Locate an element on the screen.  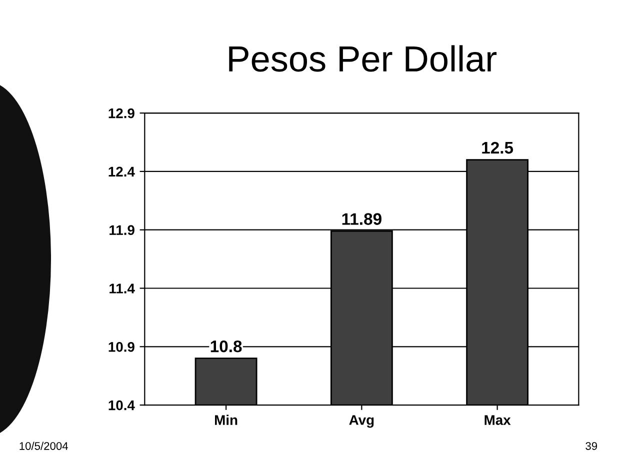
x-tick-label: Max is located at coordinates (497, 420).